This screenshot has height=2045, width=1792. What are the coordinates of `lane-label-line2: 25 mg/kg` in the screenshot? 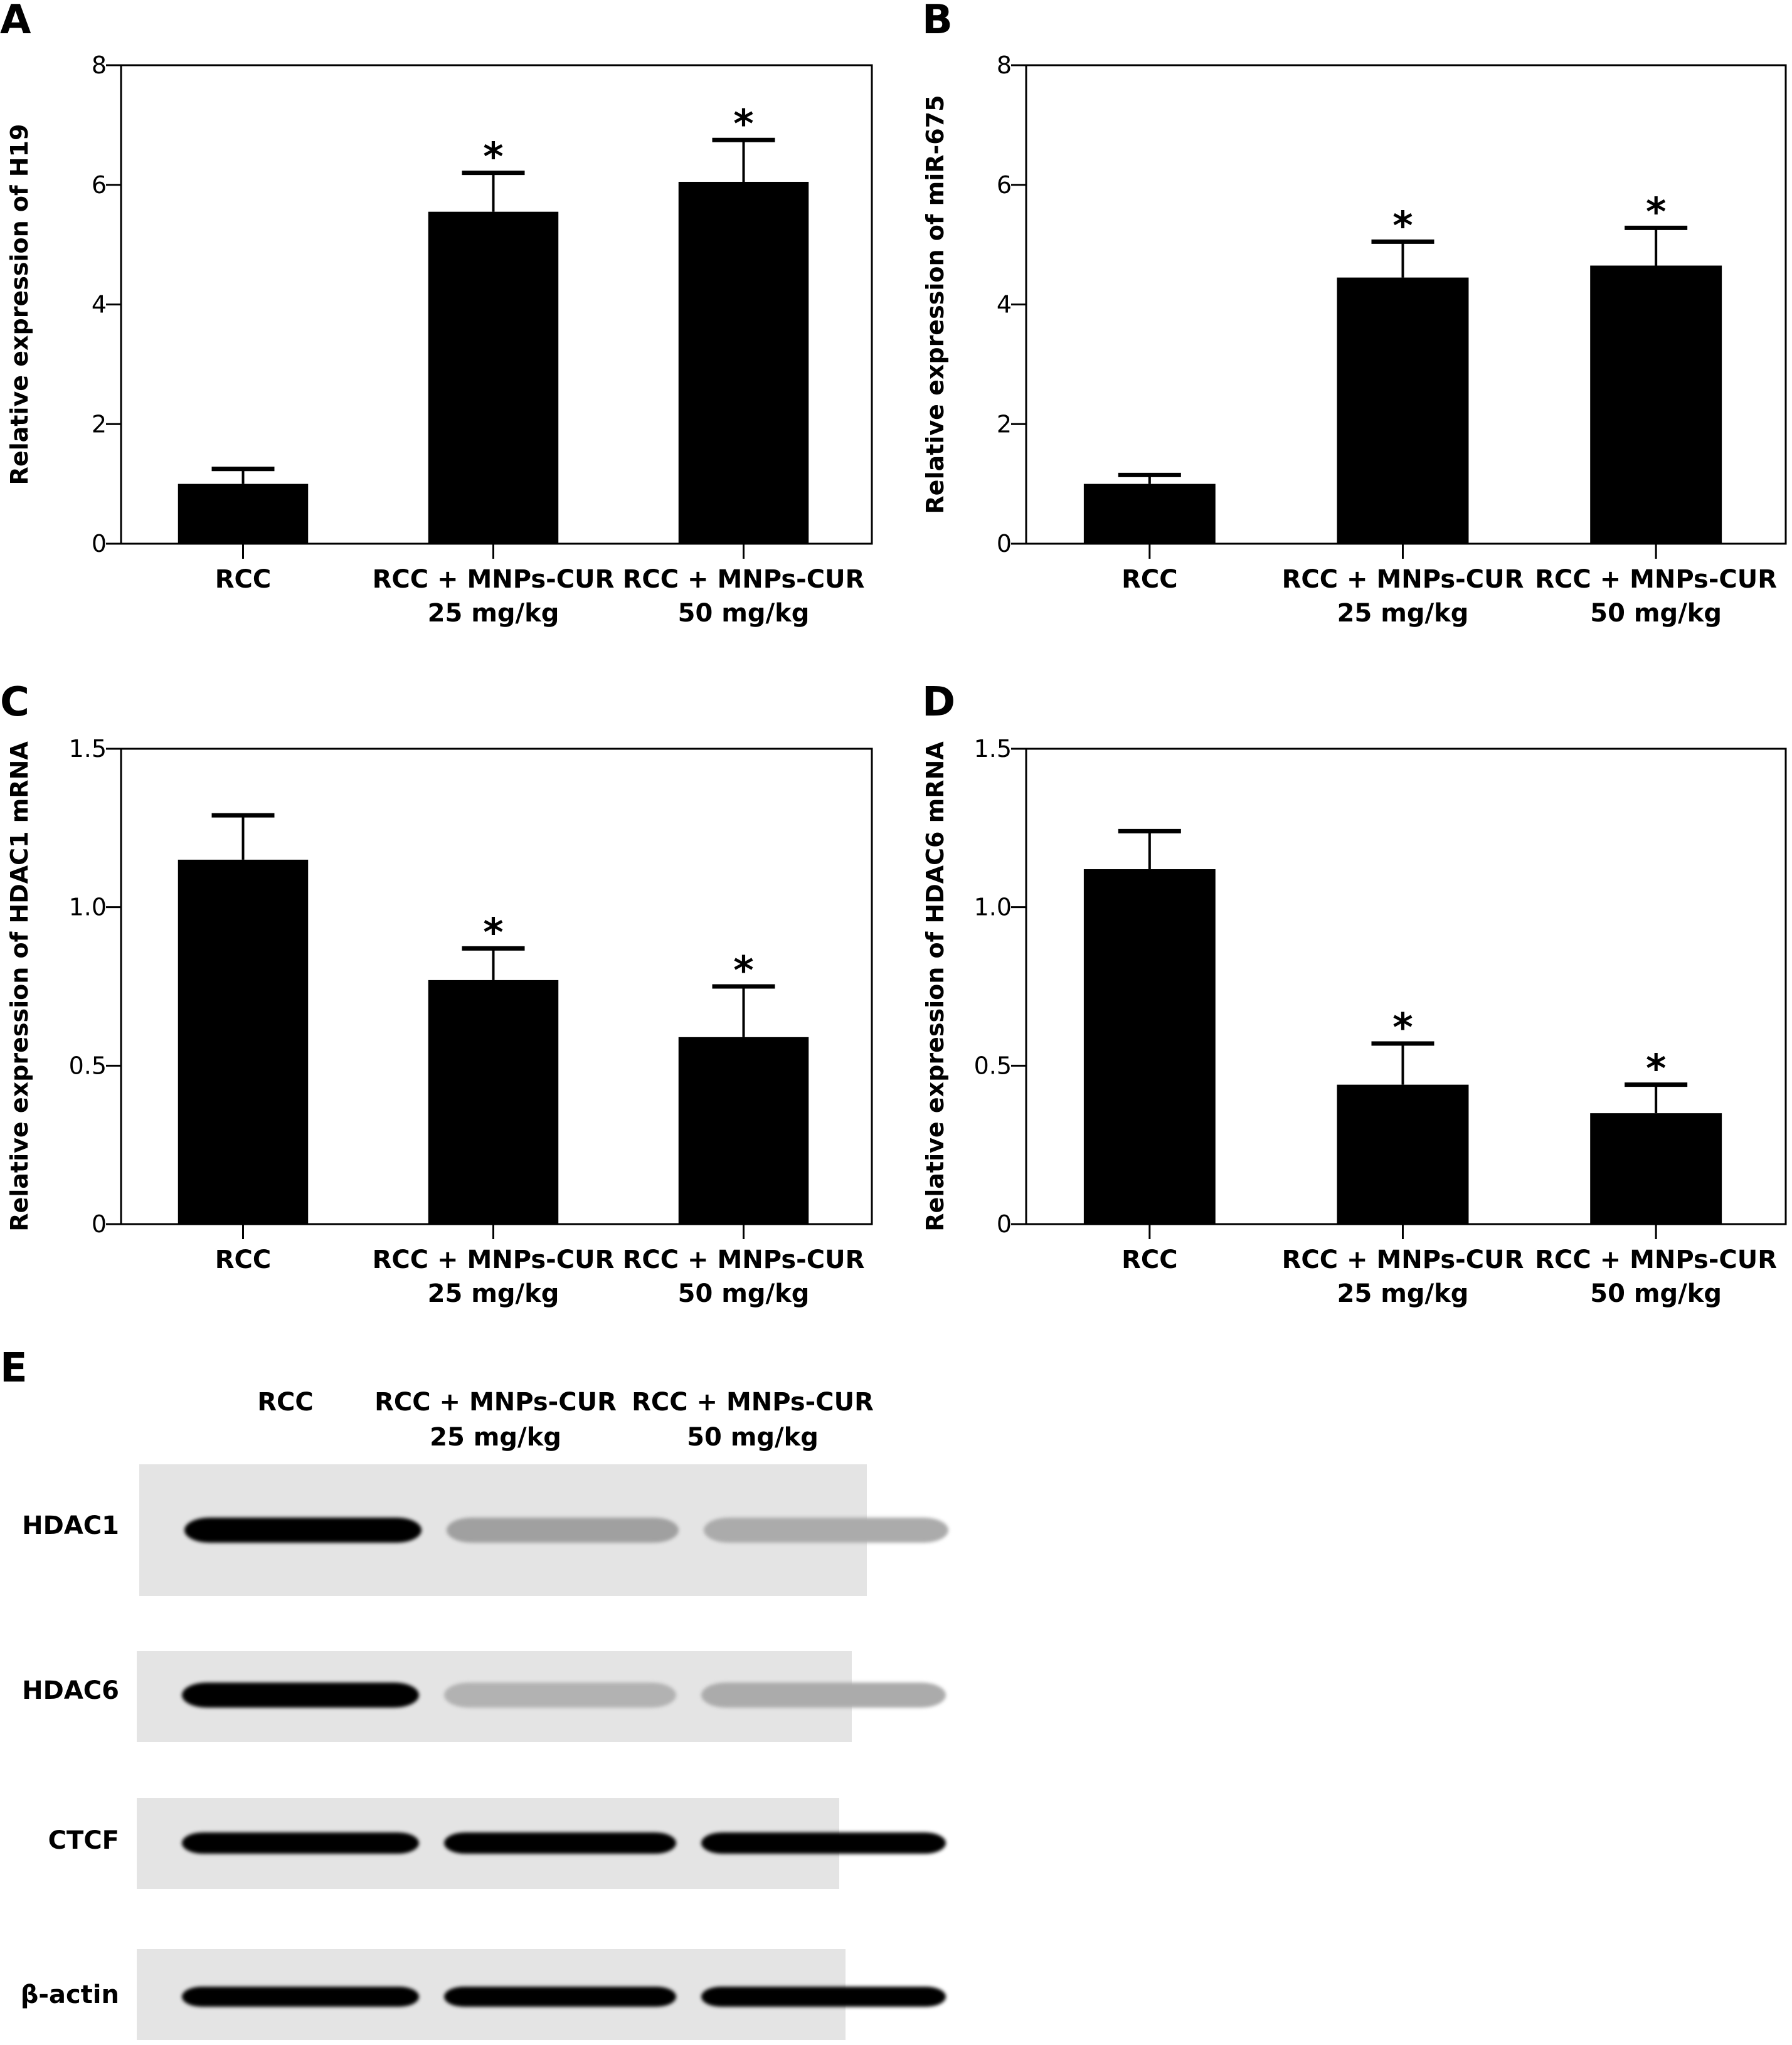 It's located at (495, 1437).